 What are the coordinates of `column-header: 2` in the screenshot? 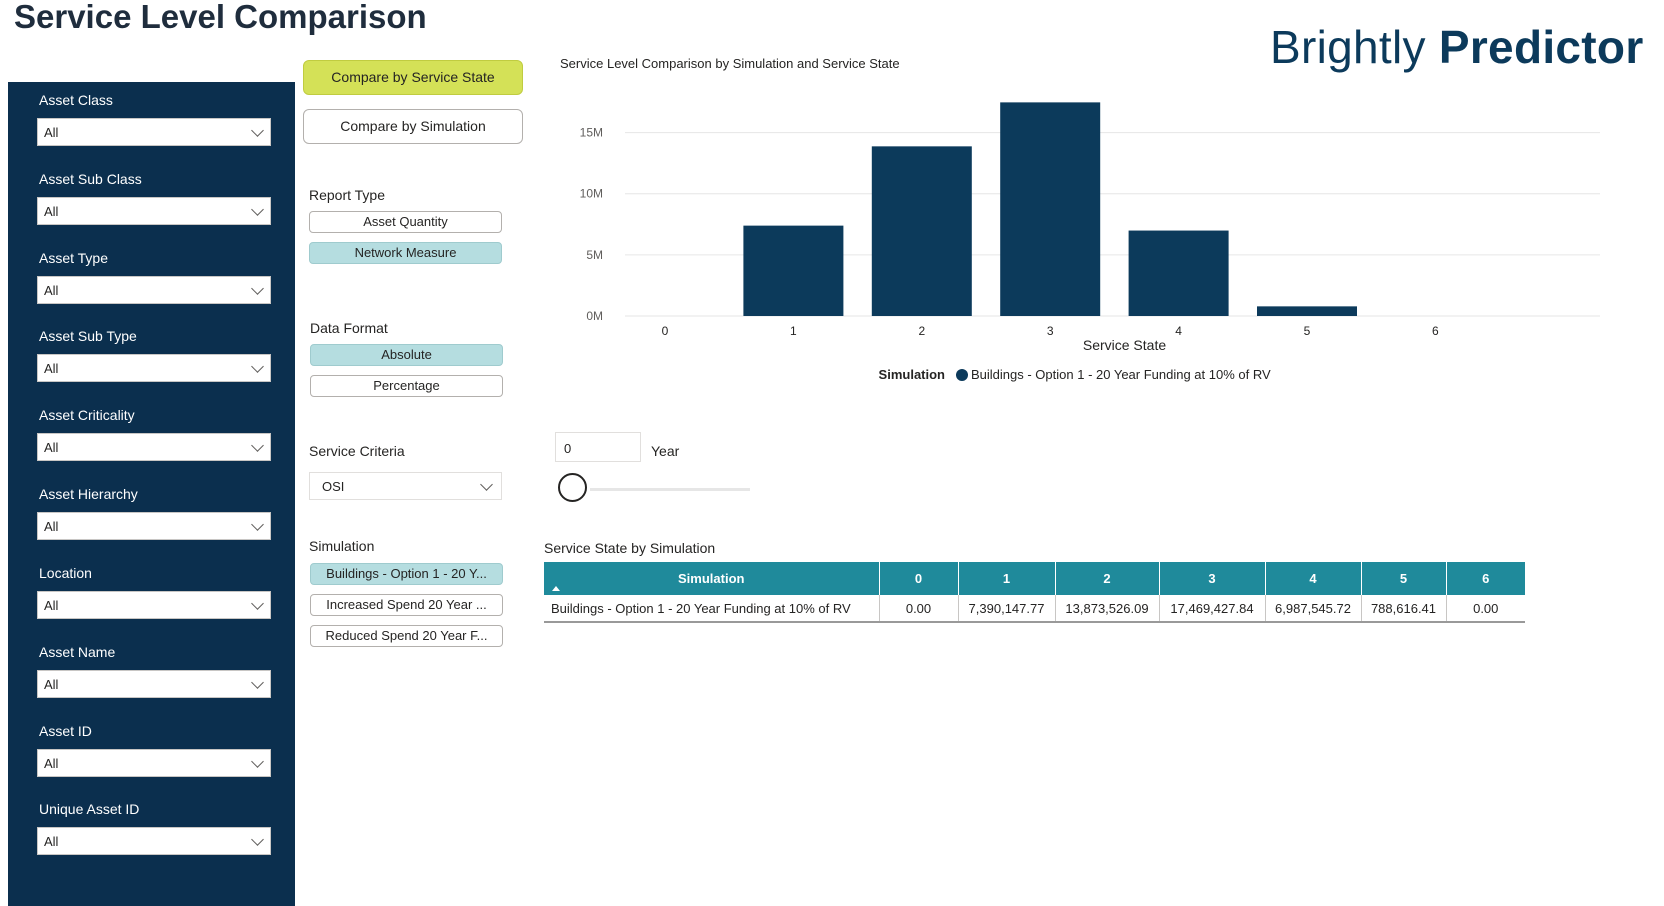 It's located at (1107, 578).